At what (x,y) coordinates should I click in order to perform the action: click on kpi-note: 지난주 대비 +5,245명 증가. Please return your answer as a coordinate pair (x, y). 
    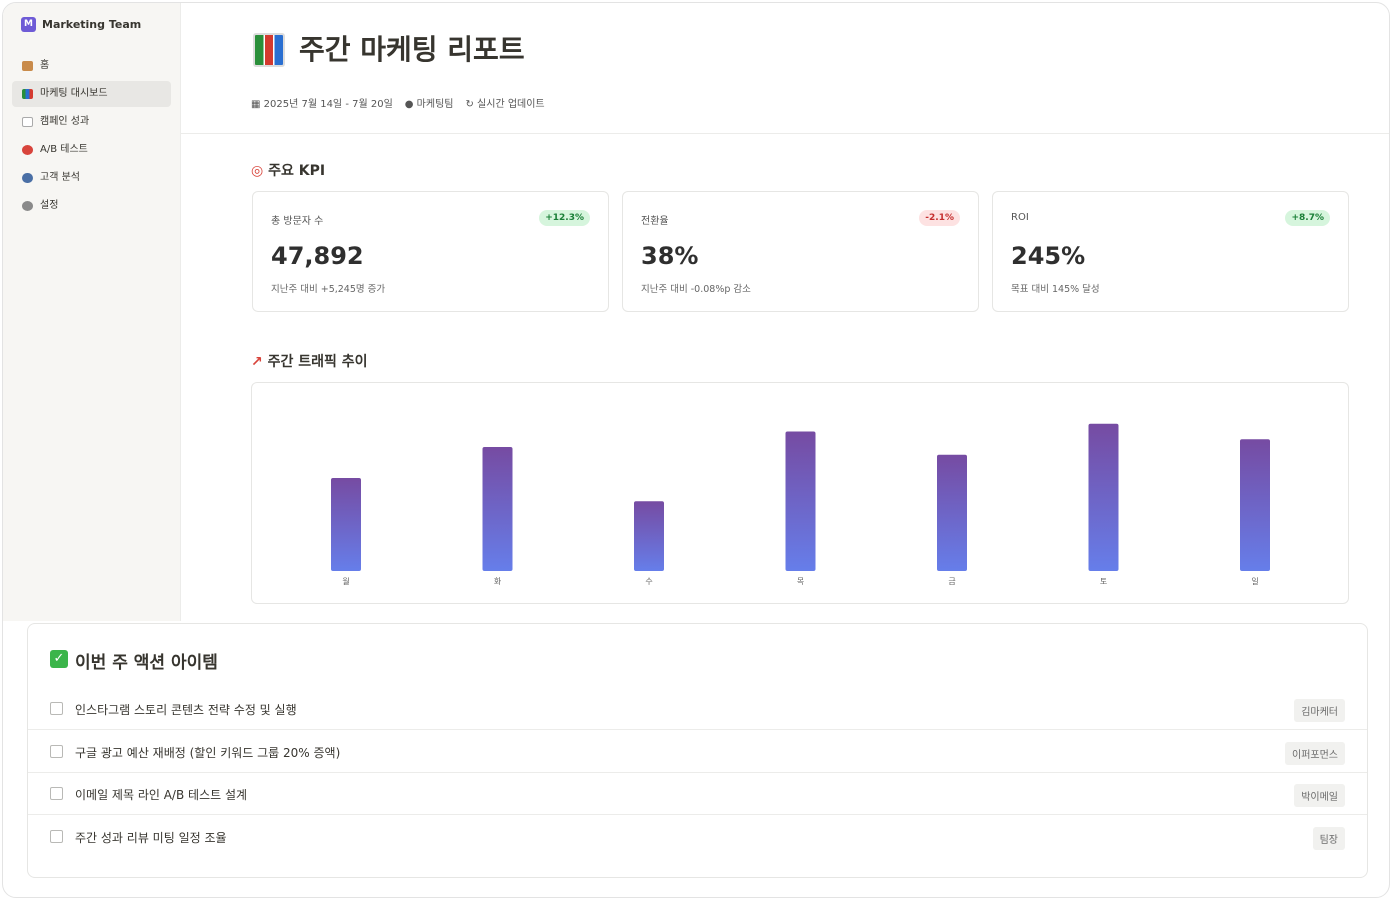
    Looking at the image, I should click on (328, 289).